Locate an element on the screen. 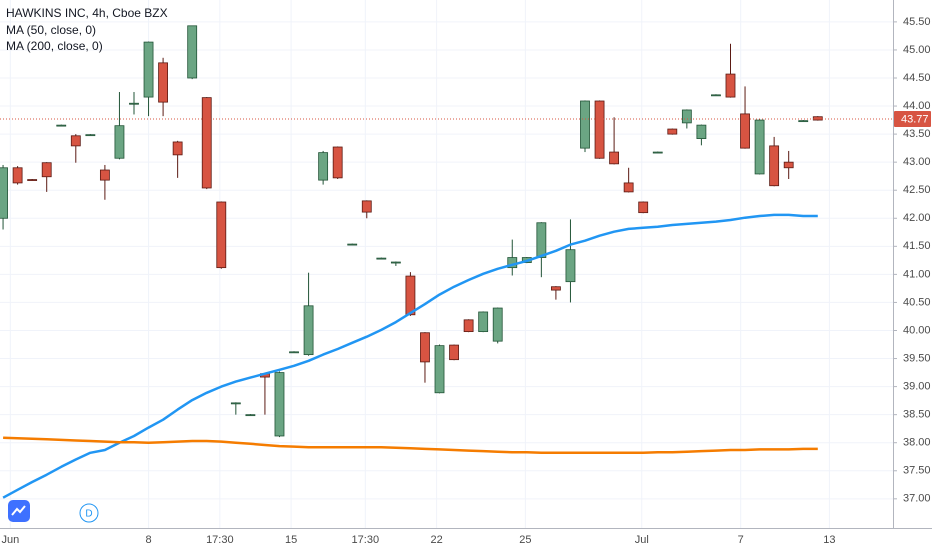  y-tick-label: 43.00 is located at coordinates (917, 162).